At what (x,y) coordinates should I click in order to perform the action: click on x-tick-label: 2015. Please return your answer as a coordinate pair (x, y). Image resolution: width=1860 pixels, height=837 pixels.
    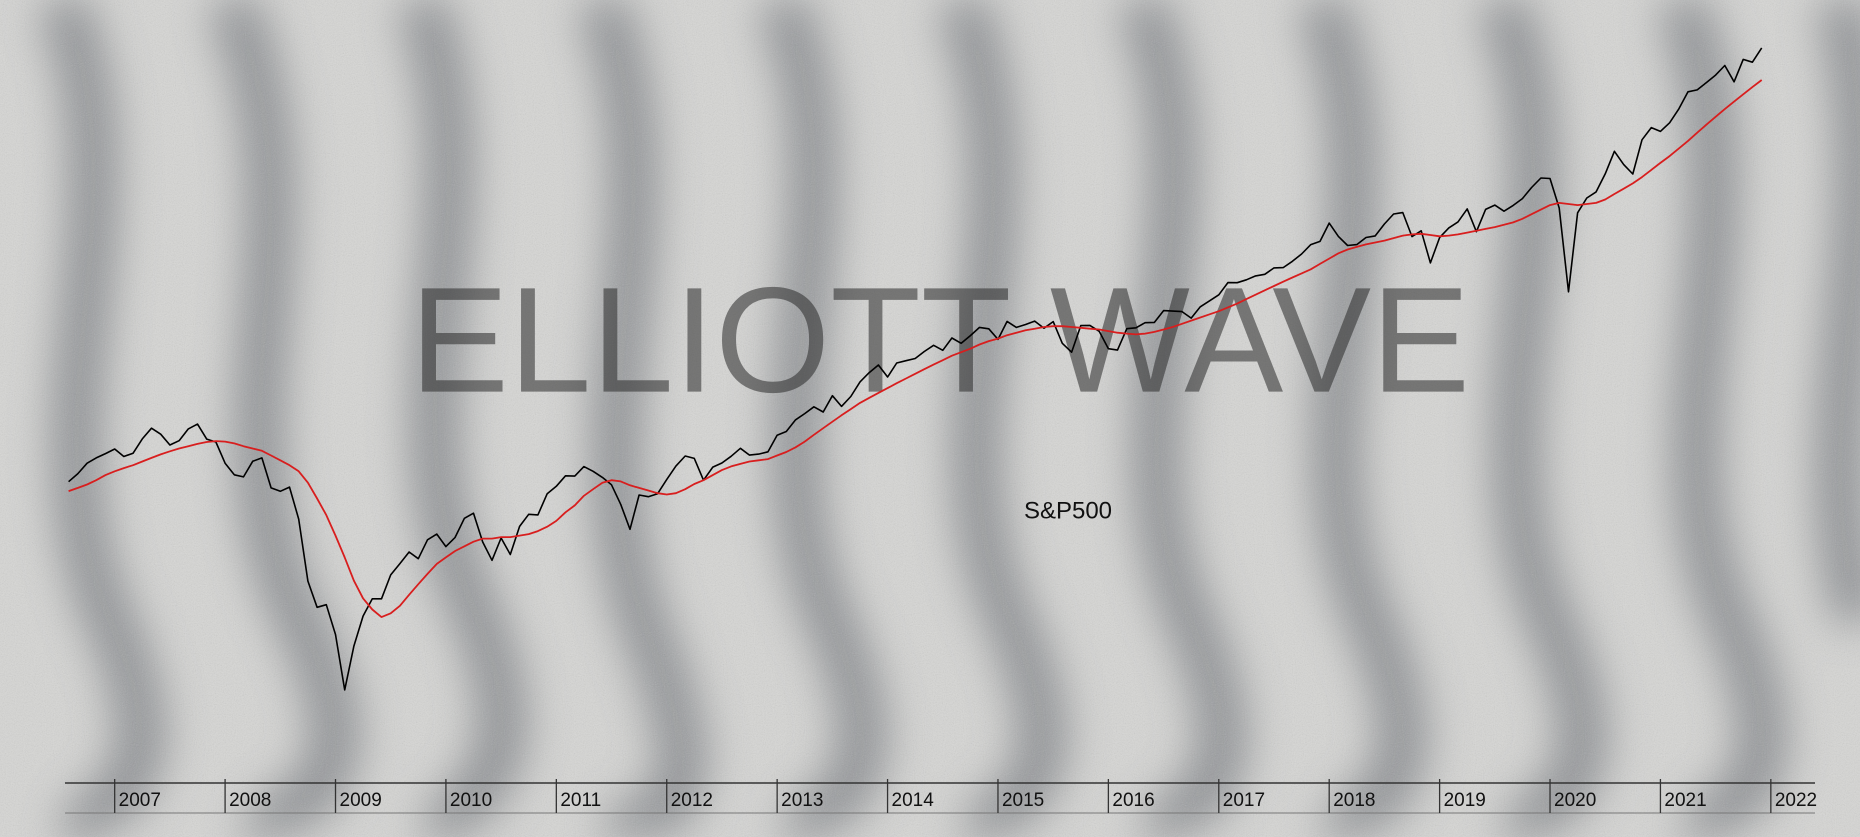
    Looking at the image, I should click on (1023, 800).